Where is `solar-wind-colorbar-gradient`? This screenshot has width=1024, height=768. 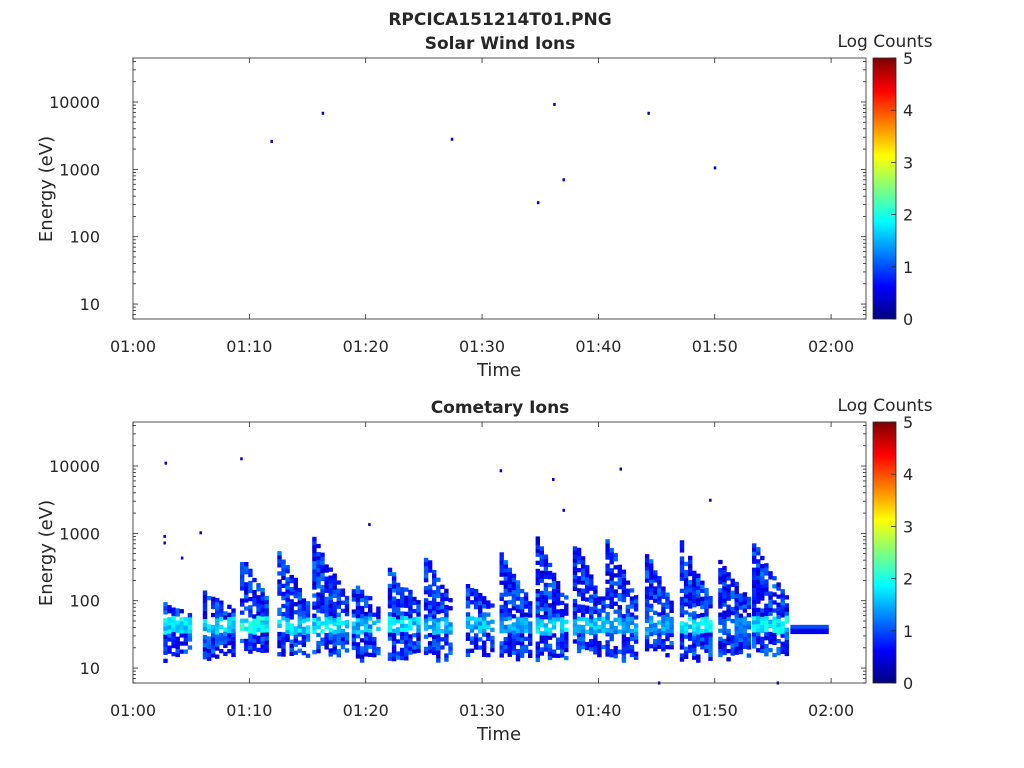 solar-wind-colorbar-gradient is located at coordinates (884, 188).